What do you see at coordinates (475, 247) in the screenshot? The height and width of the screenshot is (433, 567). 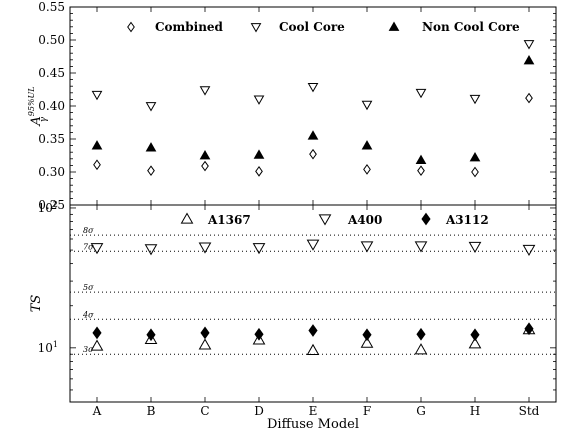 I see `point-a400-h` at bounding box center [475, 247].